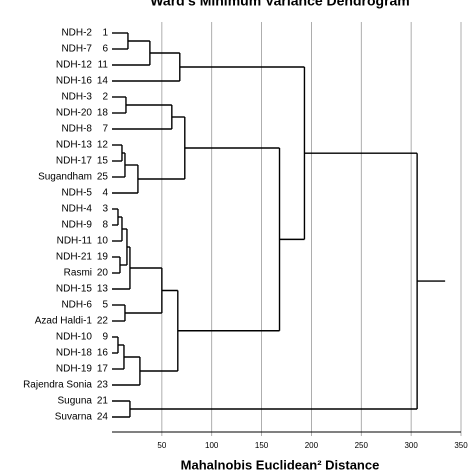  Describe the element at coordinates (74, 353) in the screenshot. I see `leaf-label: NDH-18` at that location.